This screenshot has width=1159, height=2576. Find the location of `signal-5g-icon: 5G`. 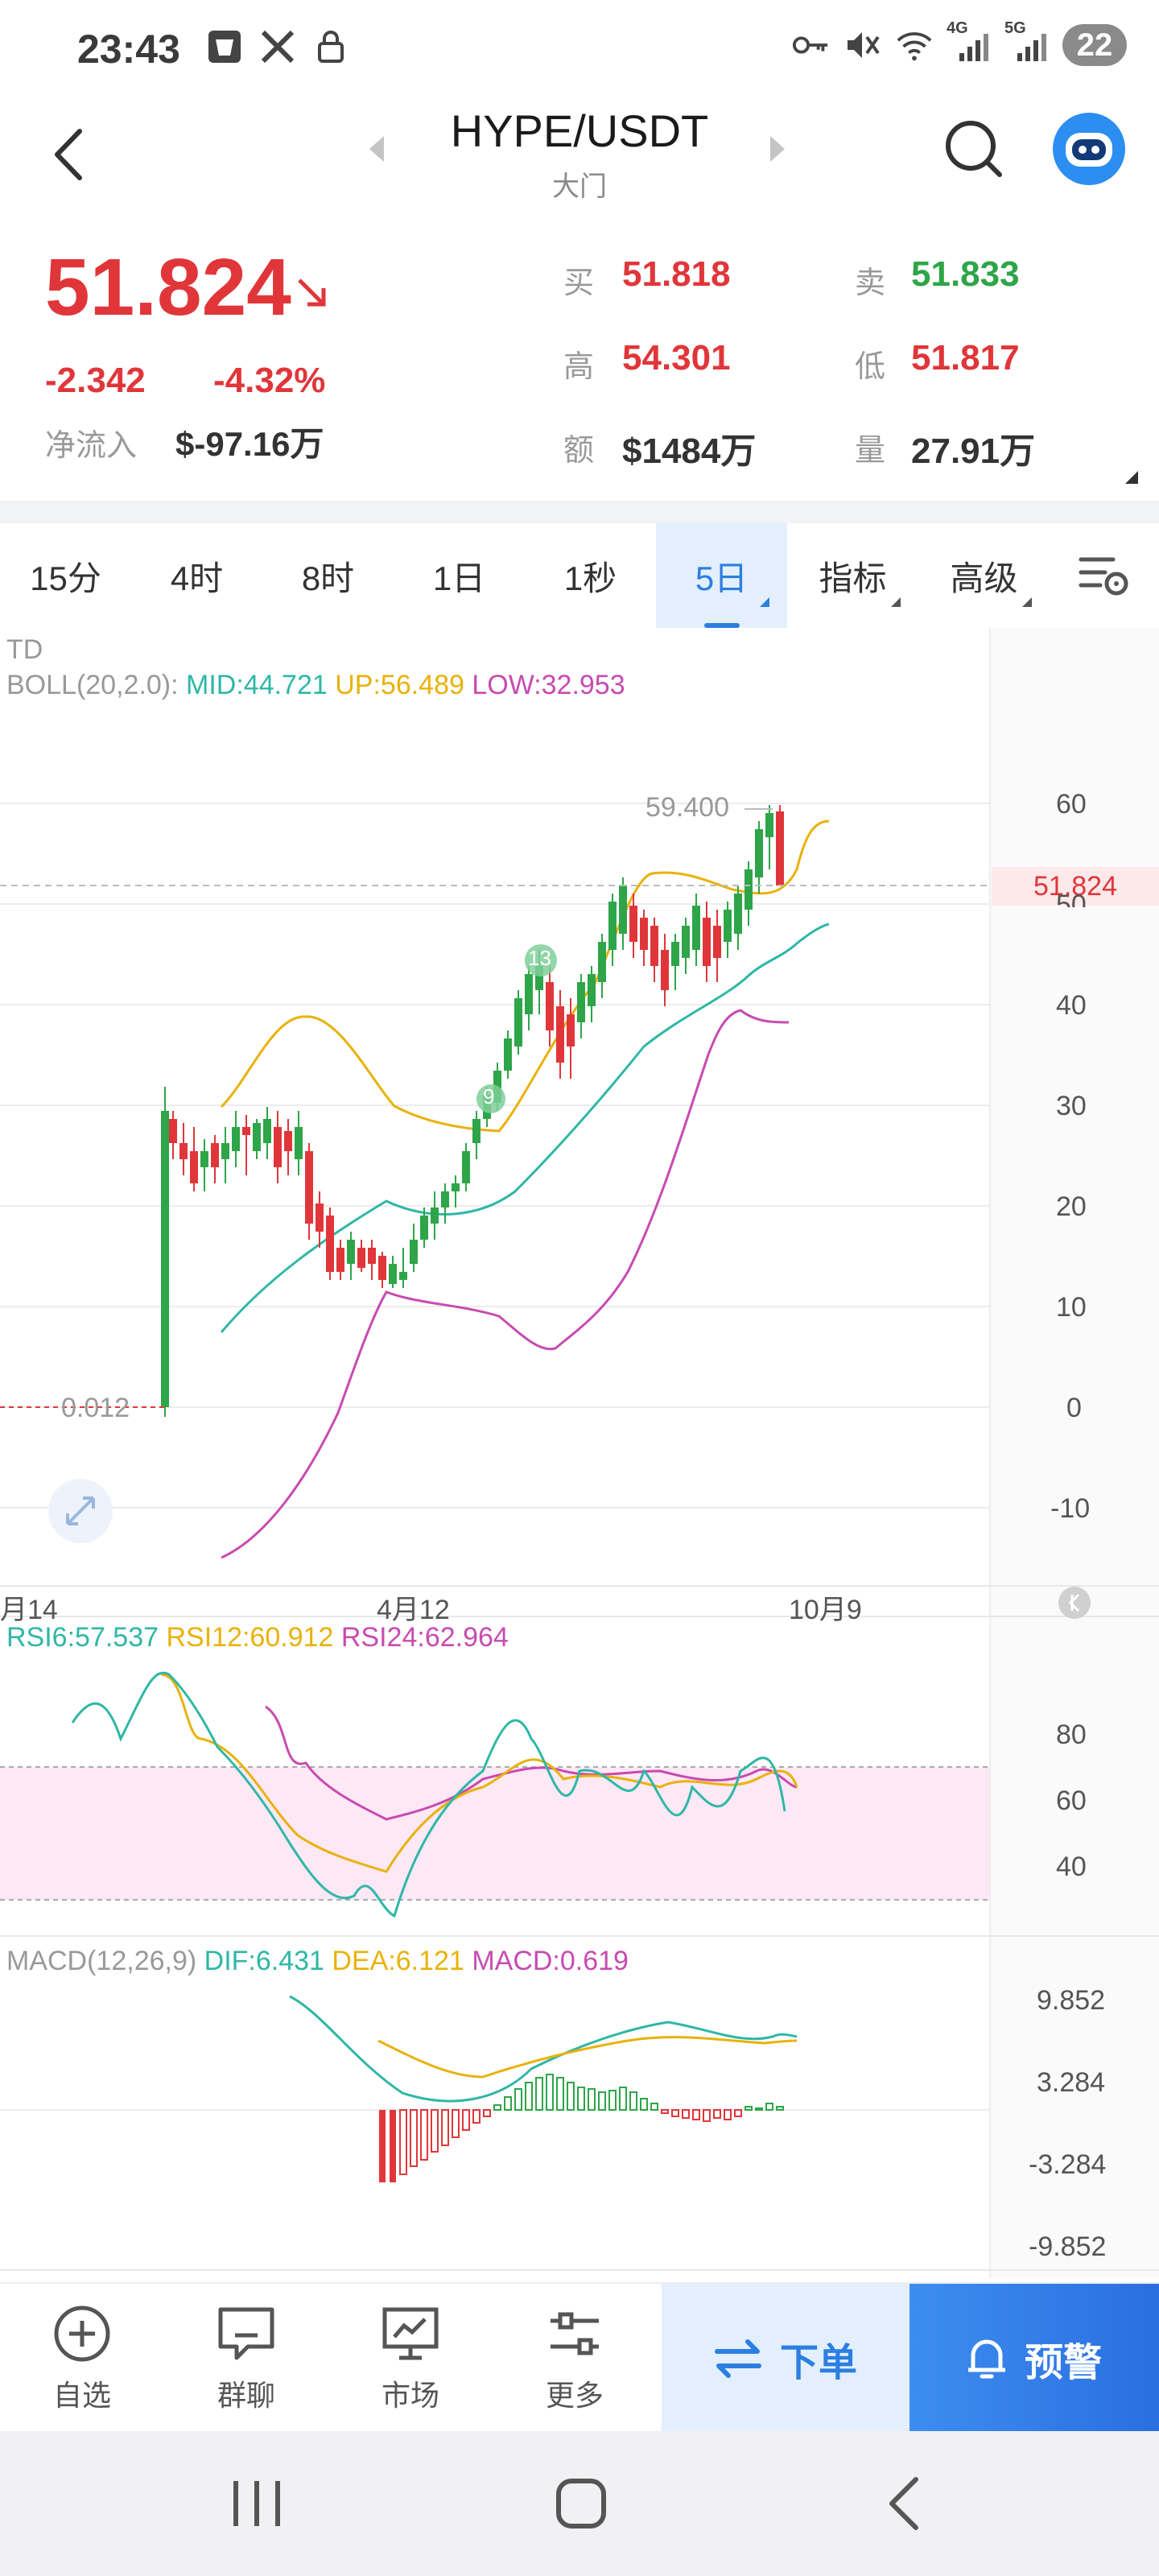

signal-5g-icon: 5G is located at coordinates (1027, 41).